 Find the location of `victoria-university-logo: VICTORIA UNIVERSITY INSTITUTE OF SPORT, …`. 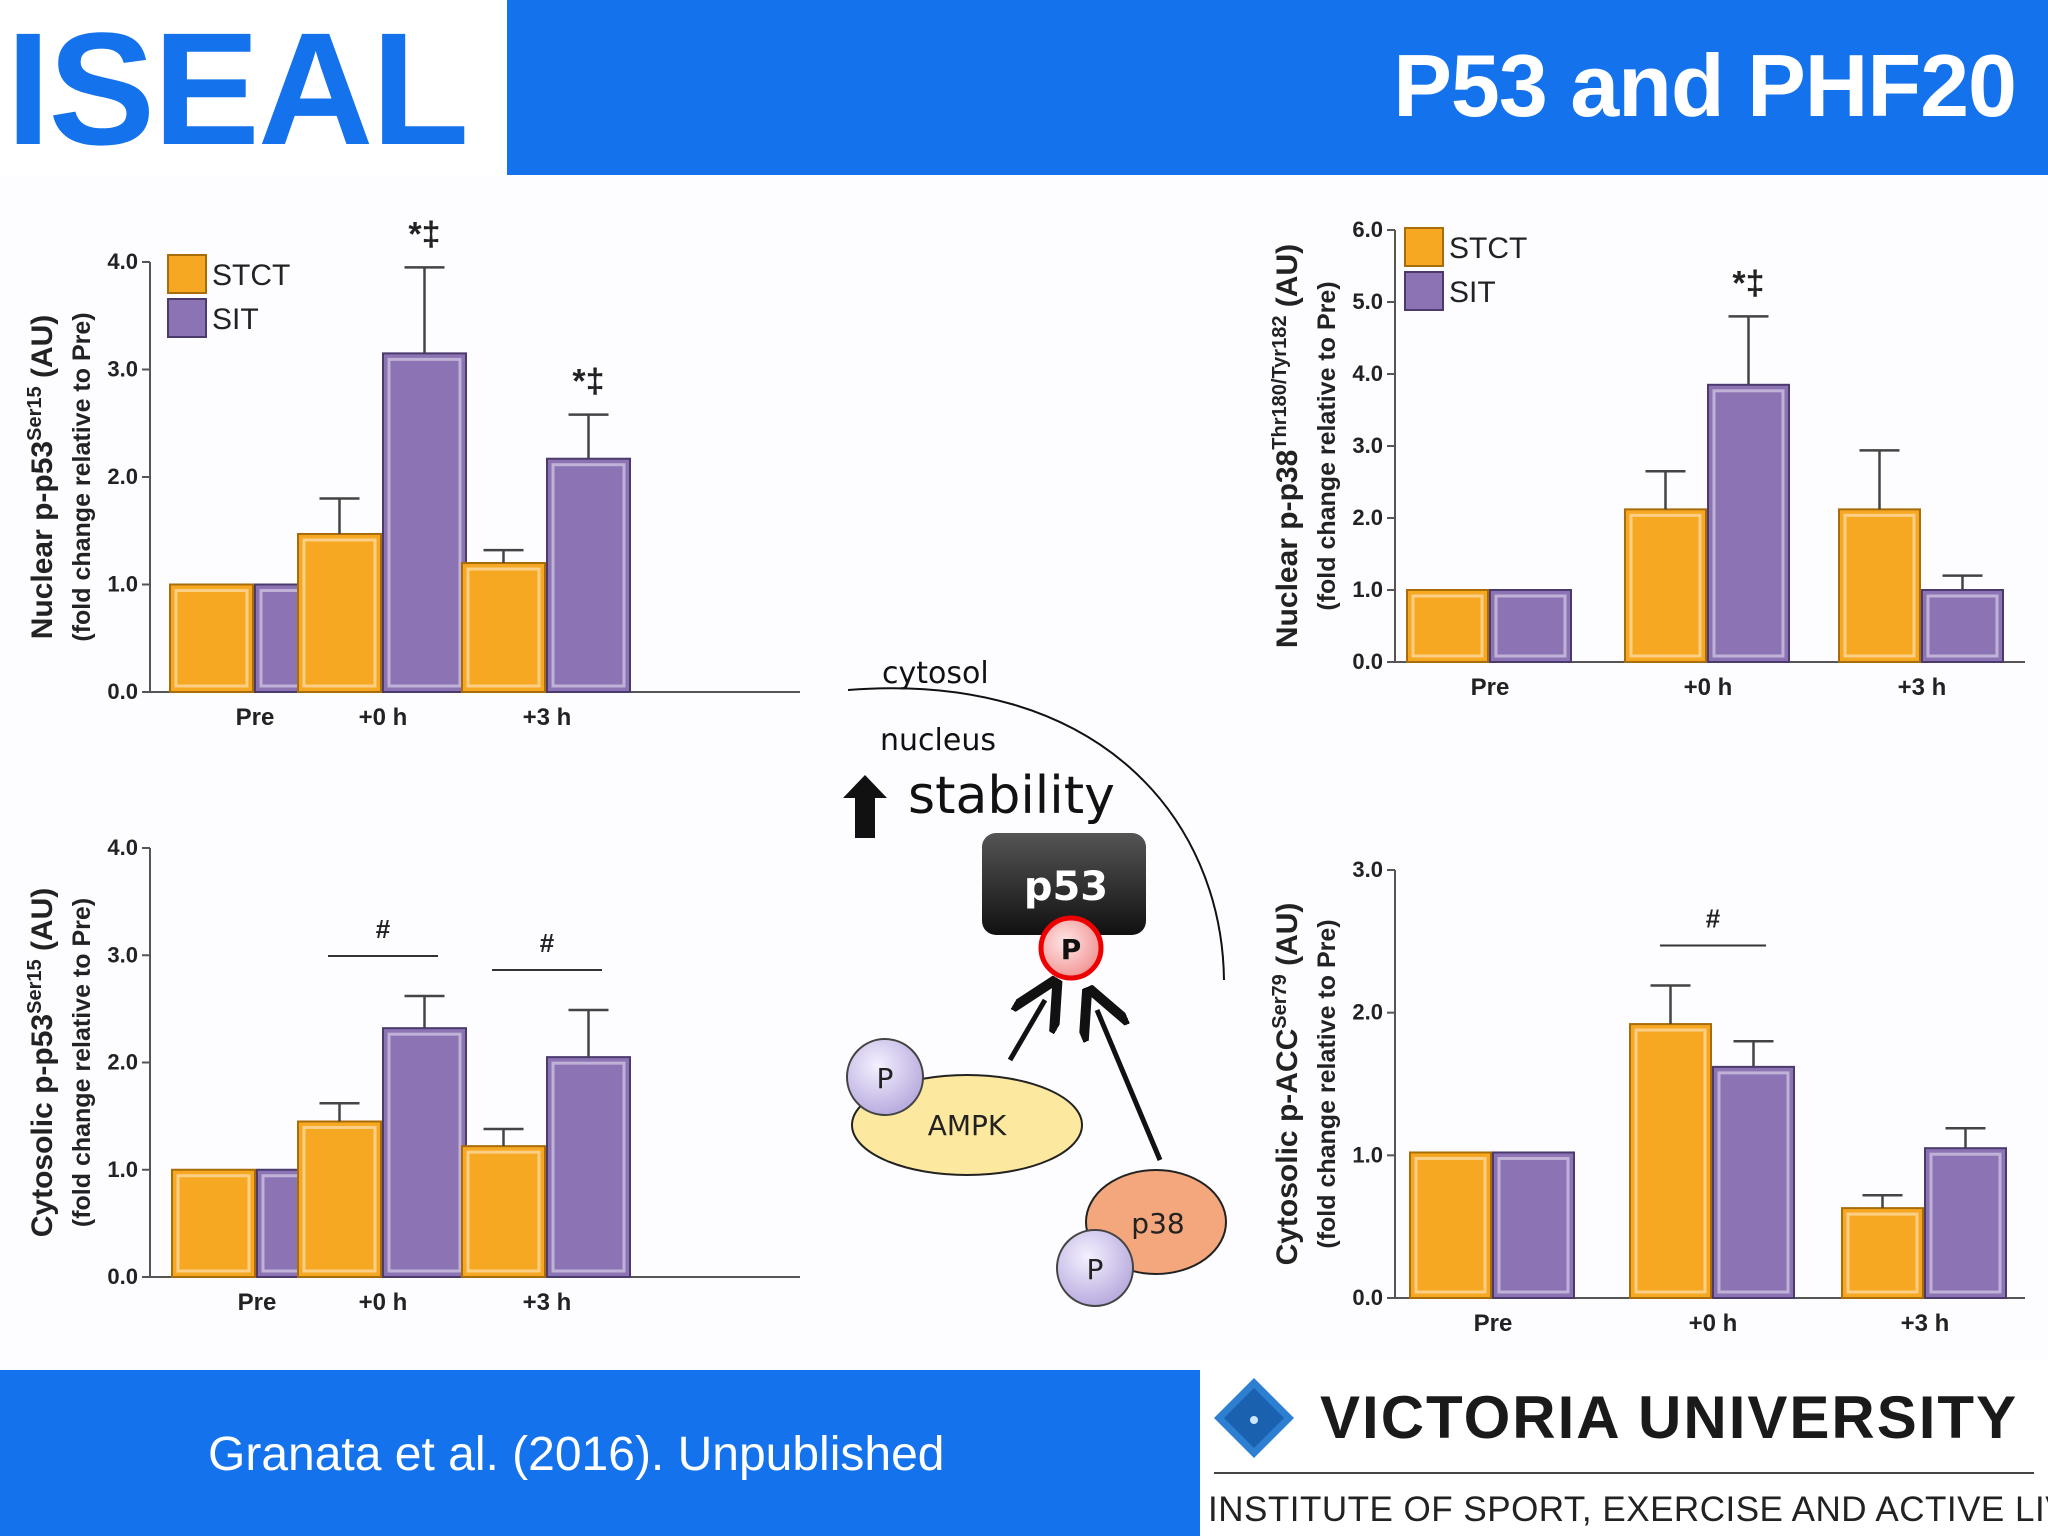

victoria-university-logo: VICTORIA UNIVERSITY INSTITUTE OF SPORT, … is located at coordinates (1624, 1448).